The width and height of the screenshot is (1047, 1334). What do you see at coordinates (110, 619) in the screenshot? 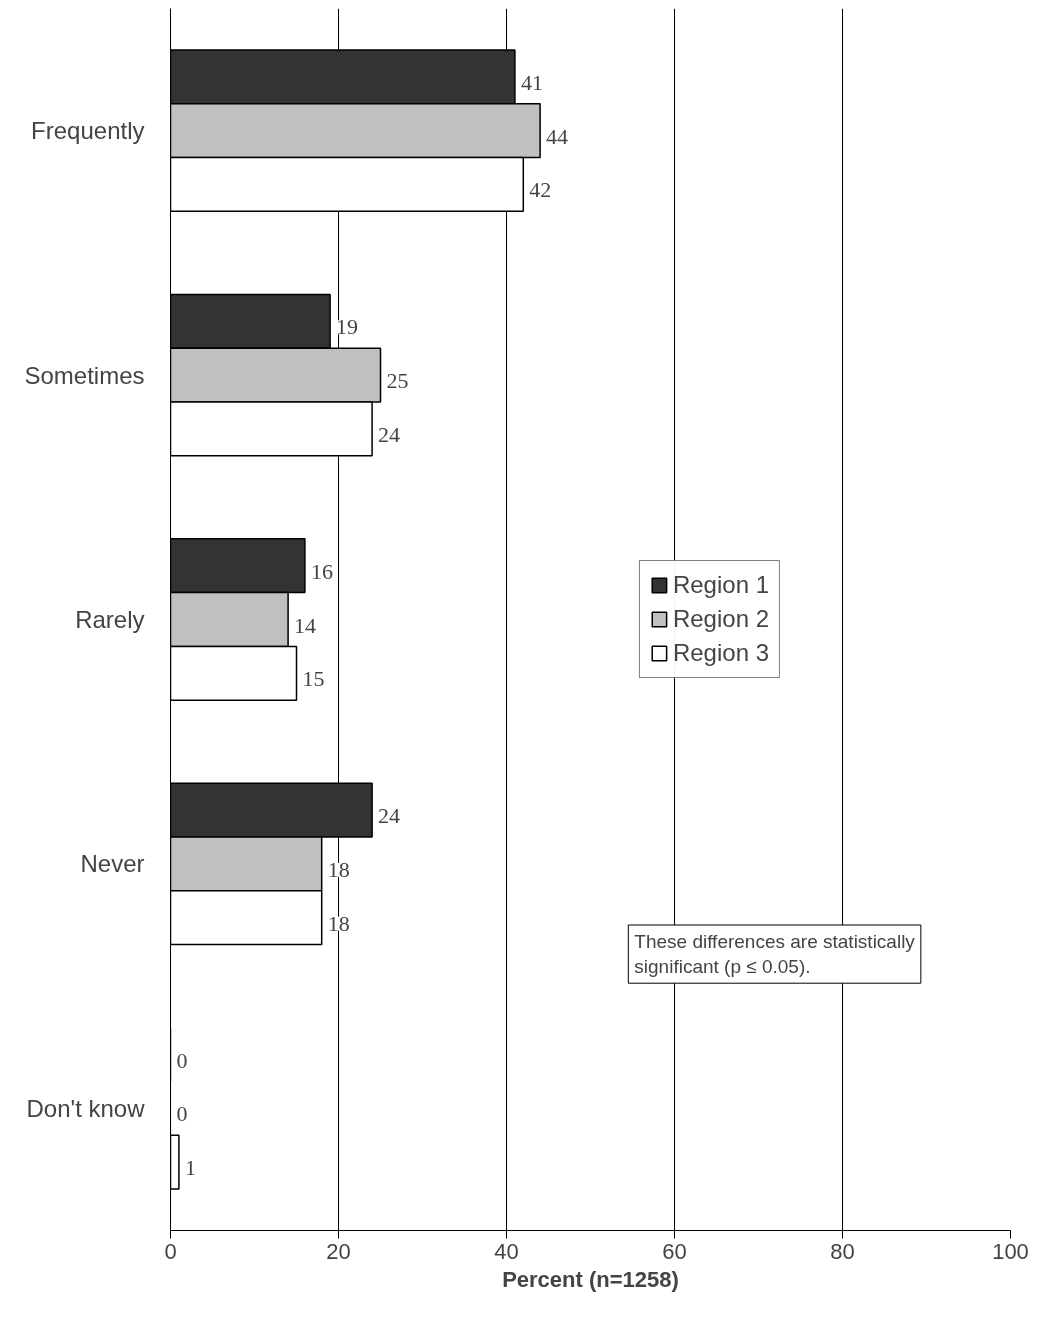
I see `y-tick-label: Rarely` at bounding box center [110, 619].